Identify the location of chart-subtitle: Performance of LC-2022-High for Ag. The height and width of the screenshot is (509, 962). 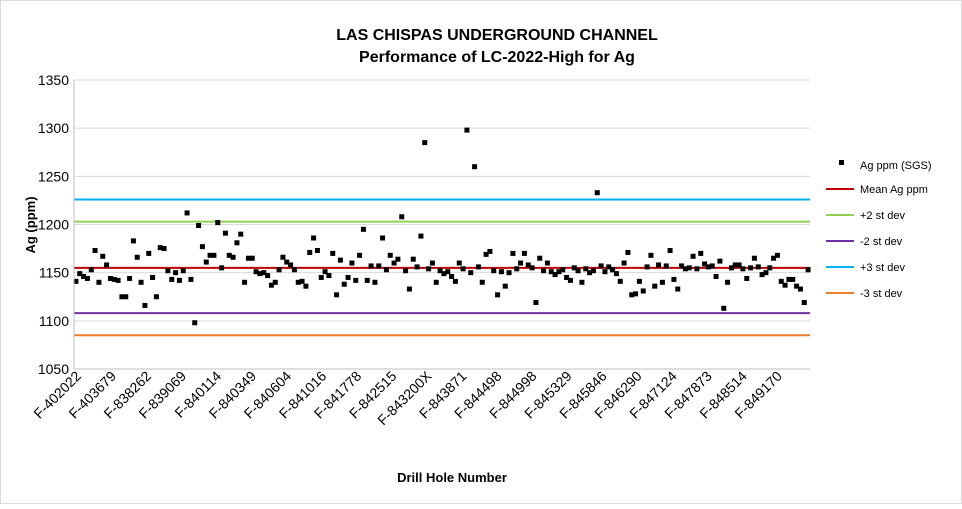
(497, 57).